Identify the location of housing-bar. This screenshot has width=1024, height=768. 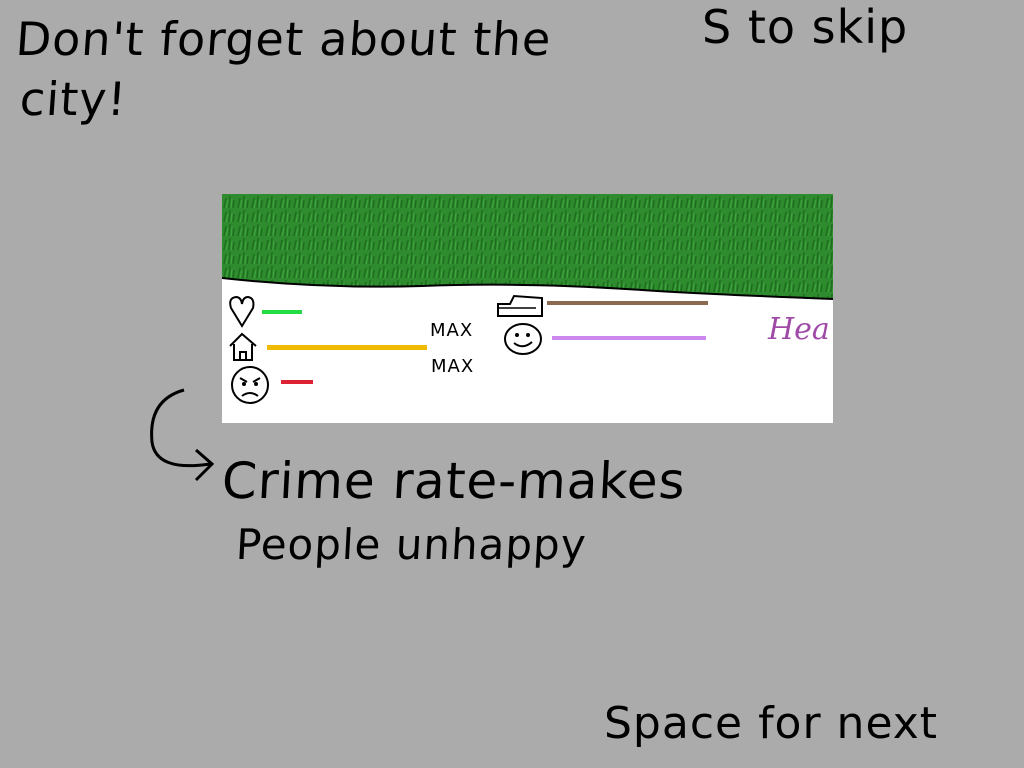
(347, 347).